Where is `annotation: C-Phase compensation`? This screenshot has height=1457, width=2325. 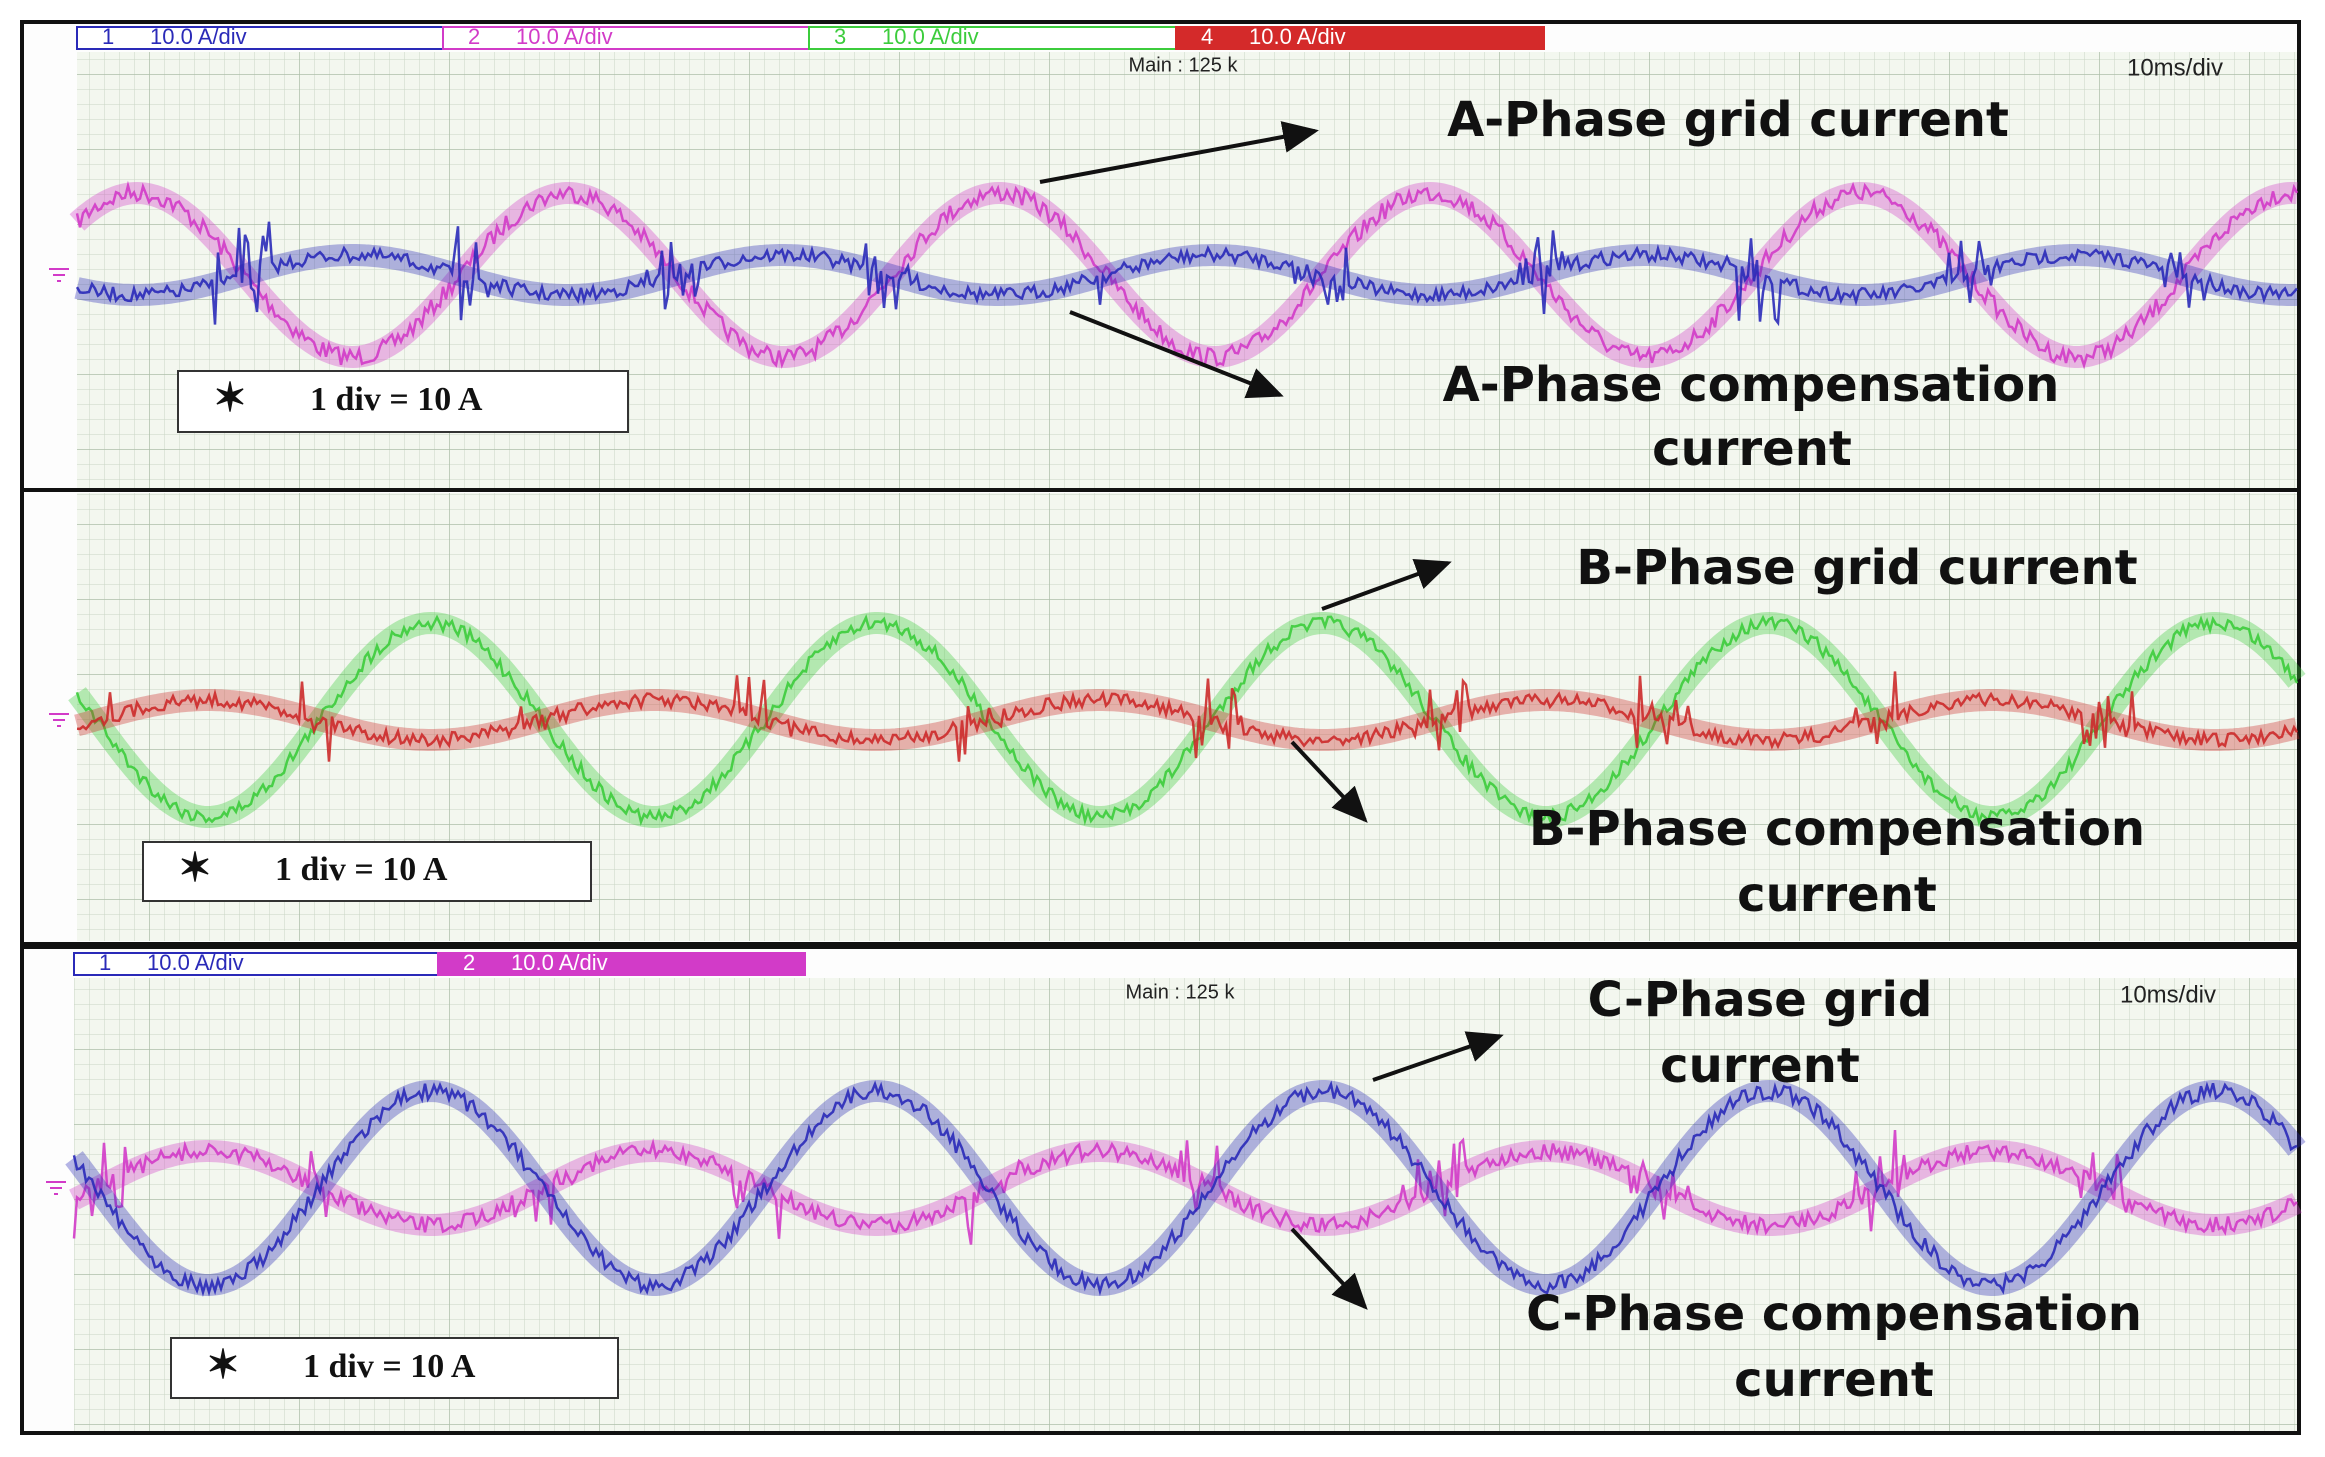
annotation: C-Phase compensation is located at coordinates (1834, 1314).